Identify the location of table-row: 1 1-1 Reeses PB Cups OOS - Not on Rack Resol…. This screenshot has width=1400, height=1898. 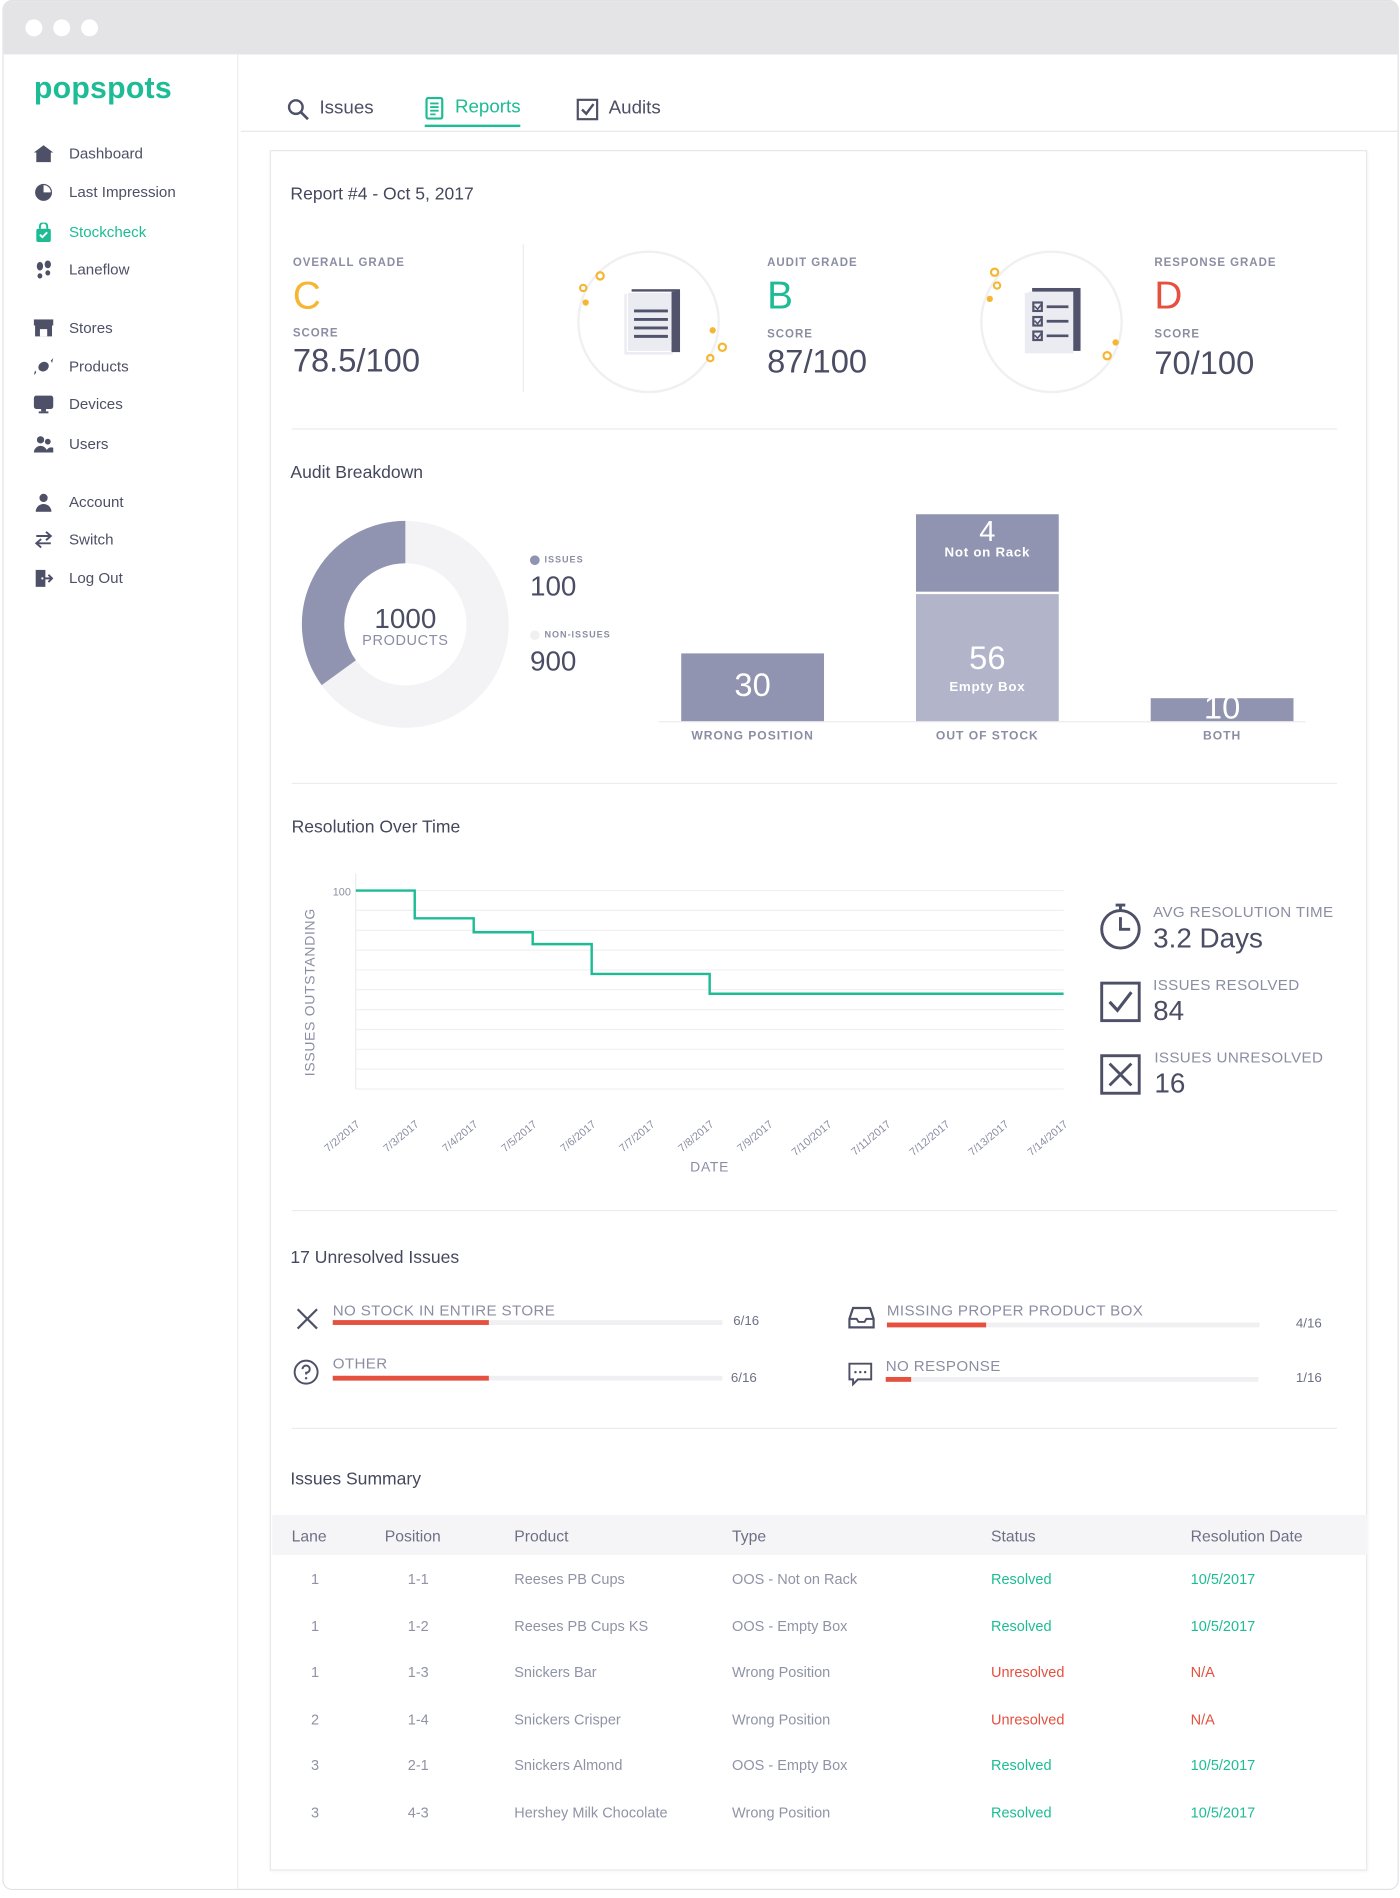
(819, 1578).